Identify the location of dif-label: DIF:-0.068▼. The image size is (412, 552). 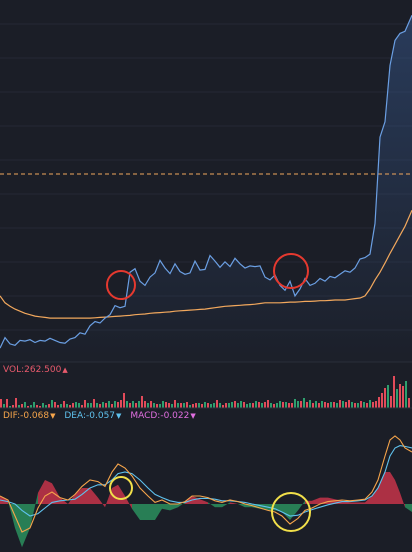
(29, 416).